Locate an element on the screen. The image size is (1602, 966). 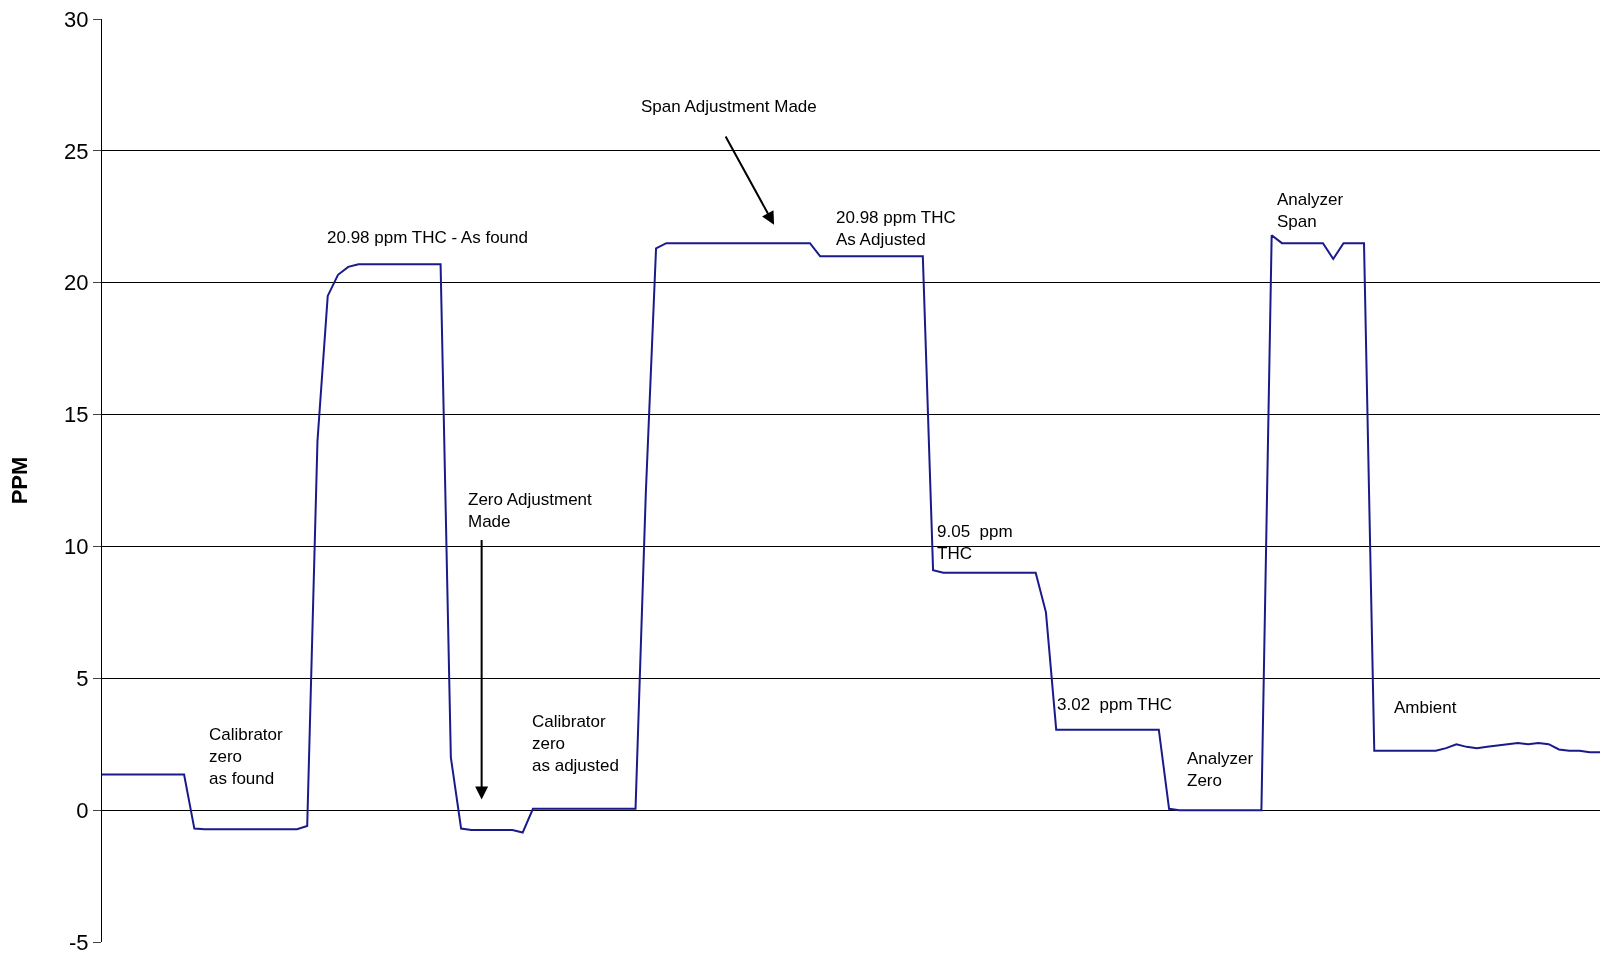
annotation: Analyzer Span is located at coordinates (1310, 211).